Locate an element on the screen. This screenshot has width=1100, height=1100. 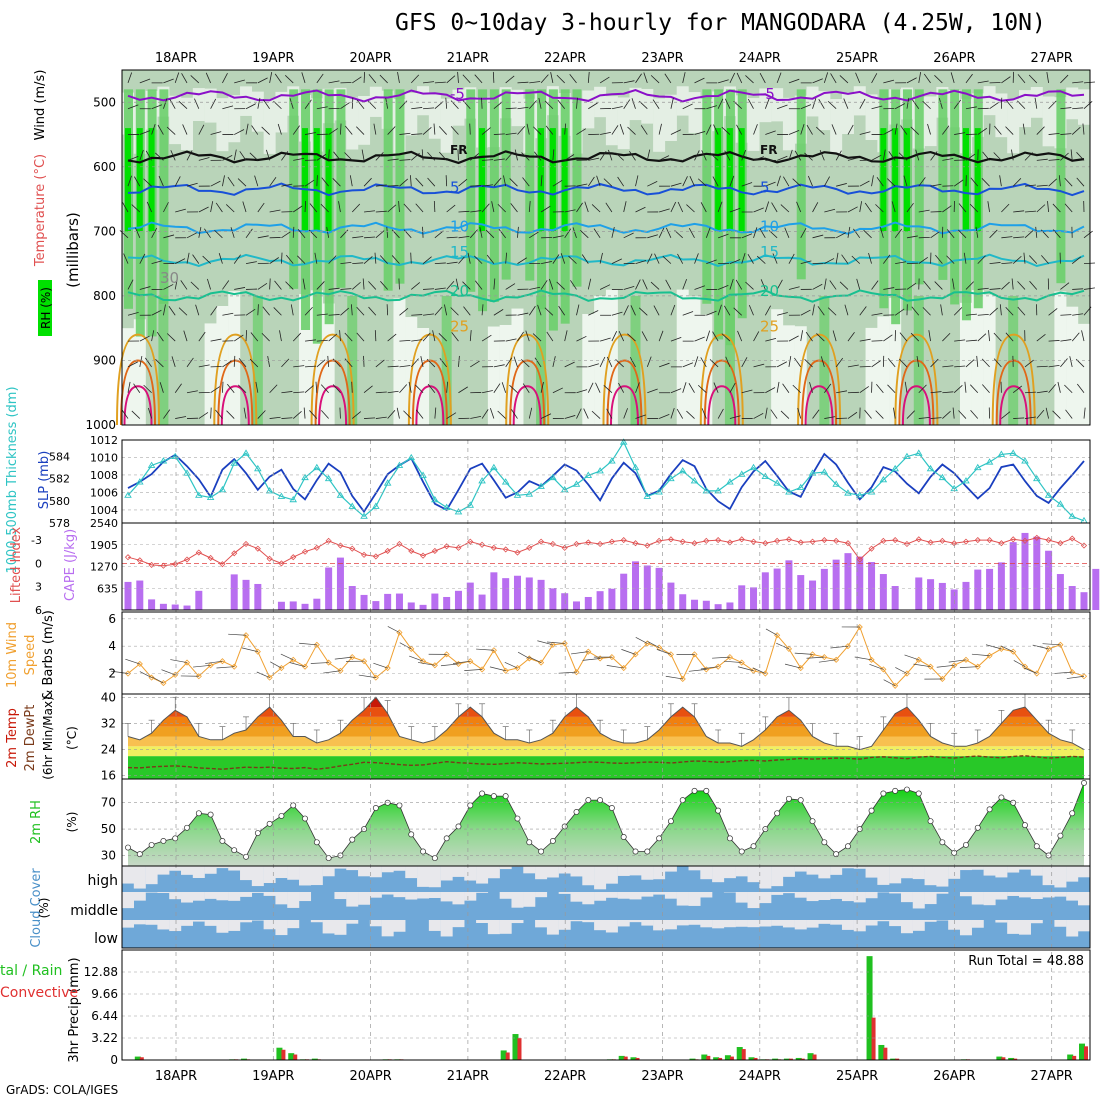
lifted-index-line is located at coordinates (606, 552).